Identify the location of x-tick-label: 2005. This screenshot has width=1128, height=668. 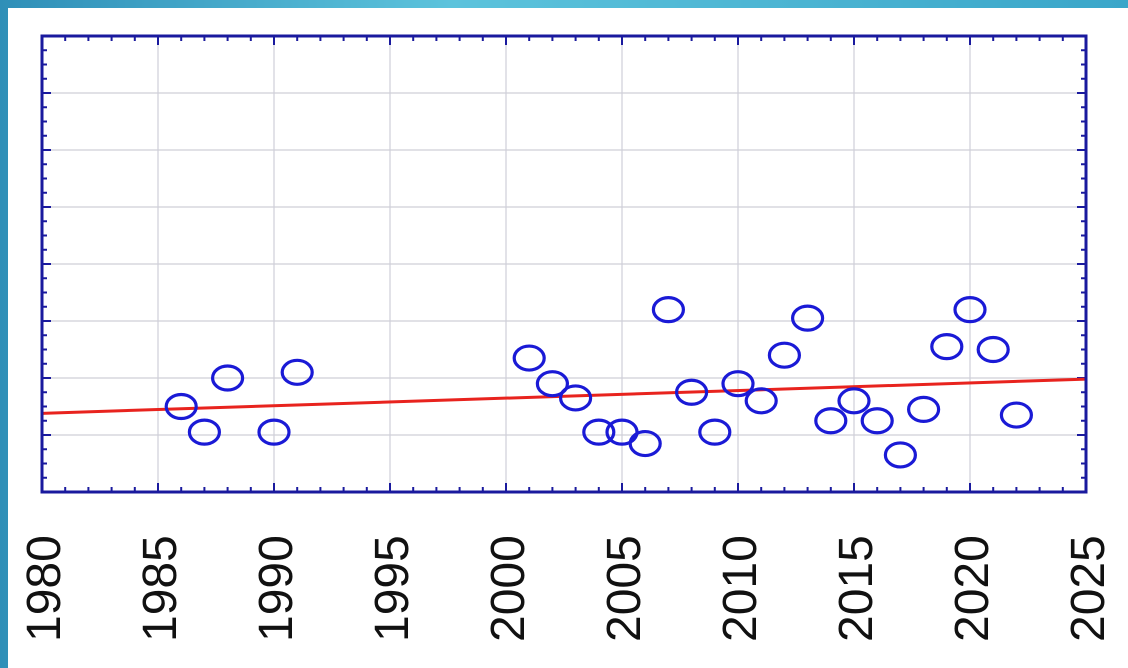
(624, 588).